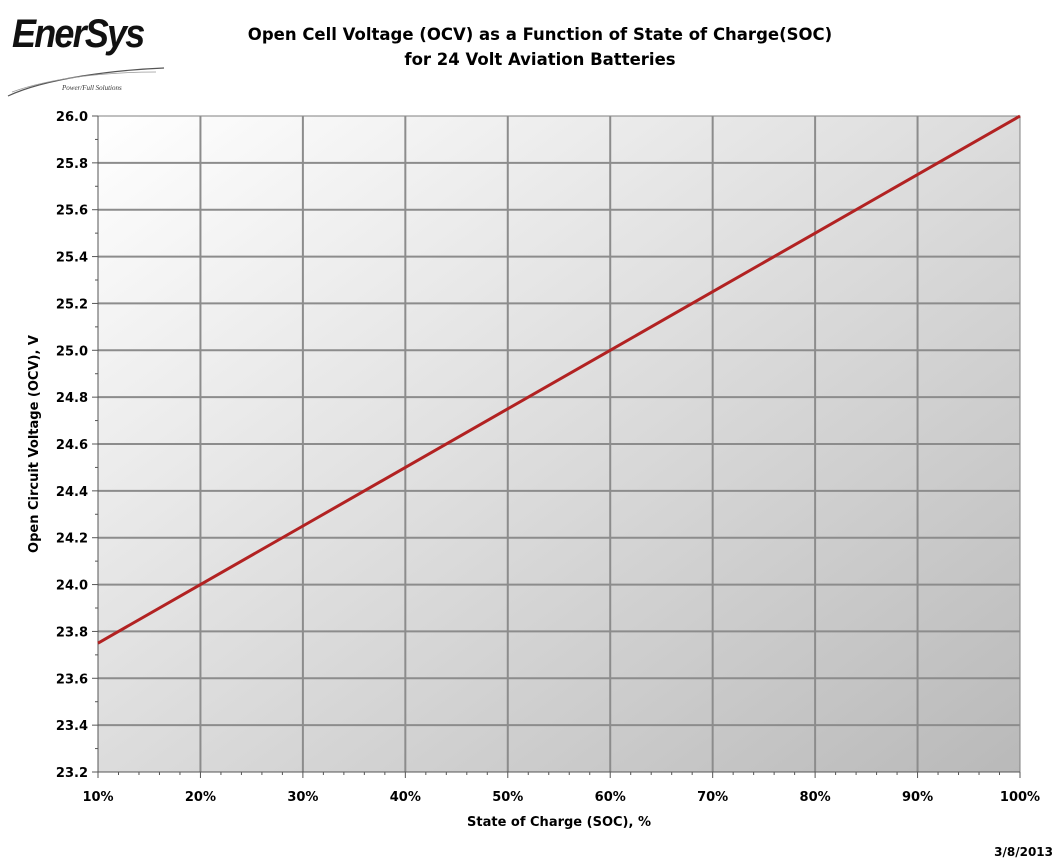 This screenshot has height=865, width=1062. I want to click on y-tick-label: 24.2, so click(72, 539).